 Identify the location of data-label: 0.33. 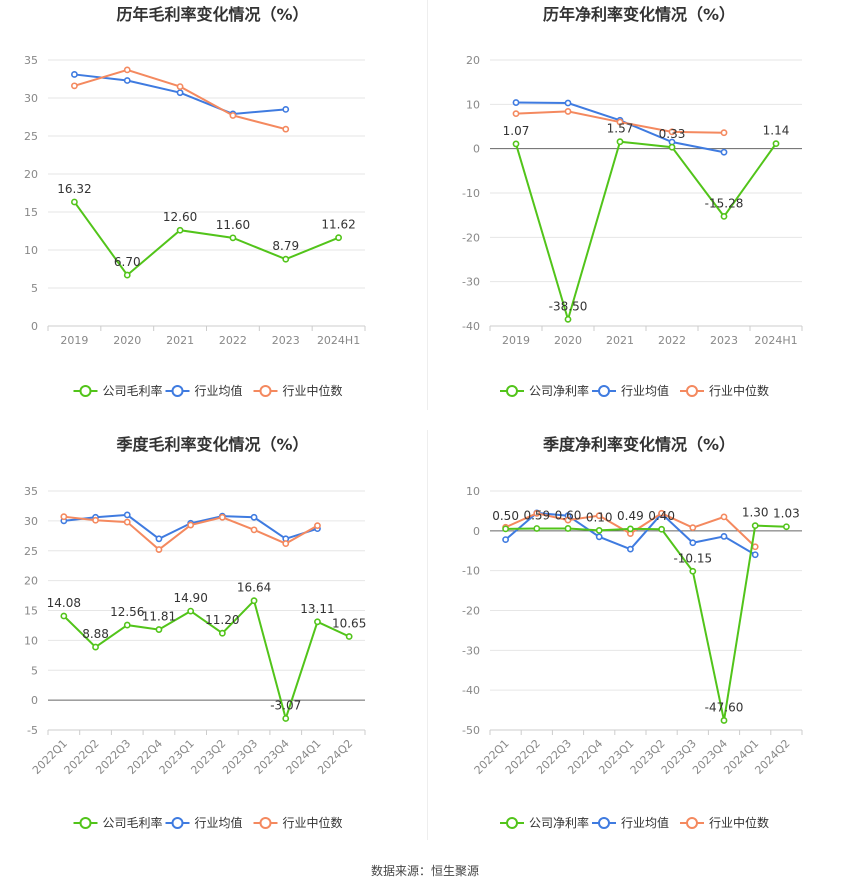
(672, 134).